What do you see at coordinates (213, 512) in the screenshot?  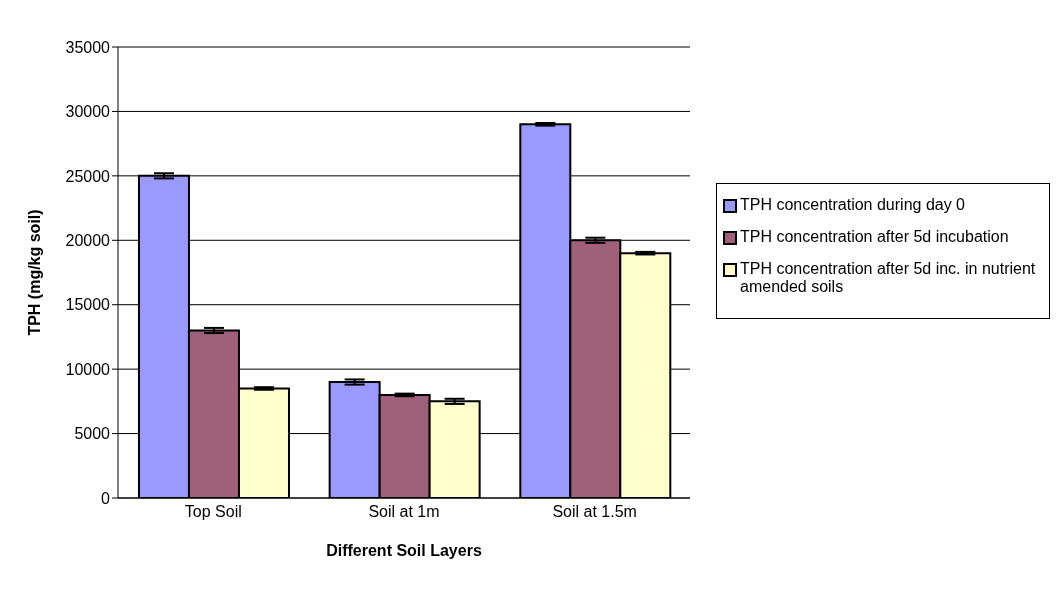 I see `x-tick-label: Top Soil` at bounding box center [213, 512].